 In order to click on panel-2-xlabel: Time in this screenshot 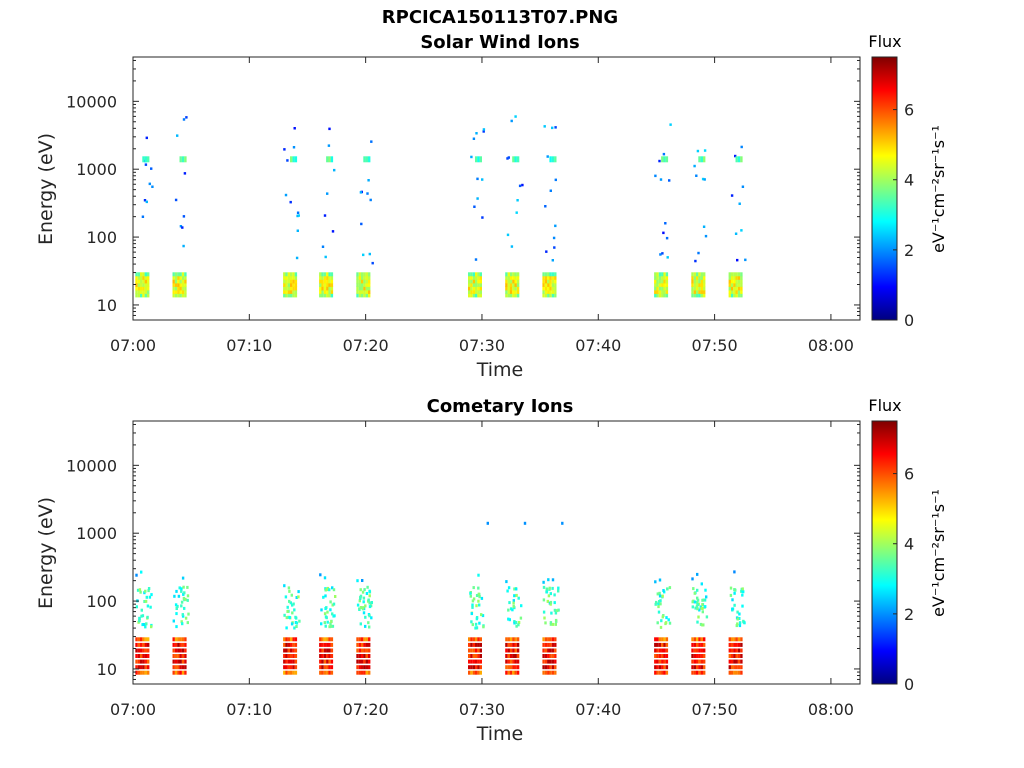, I will do `click(500, 734)`.